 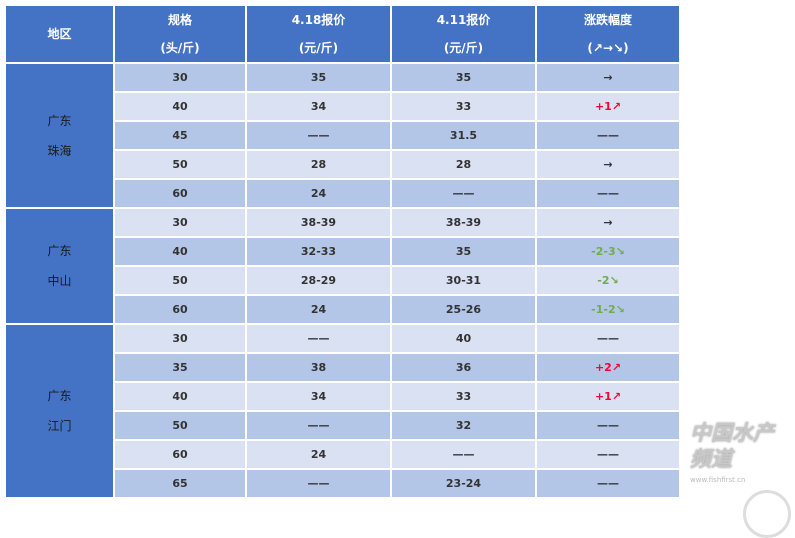 What do you see at coordinates (608, 367) in the screenshot?
I see `change-cell: +2↗` at bounding box center [608, 367].